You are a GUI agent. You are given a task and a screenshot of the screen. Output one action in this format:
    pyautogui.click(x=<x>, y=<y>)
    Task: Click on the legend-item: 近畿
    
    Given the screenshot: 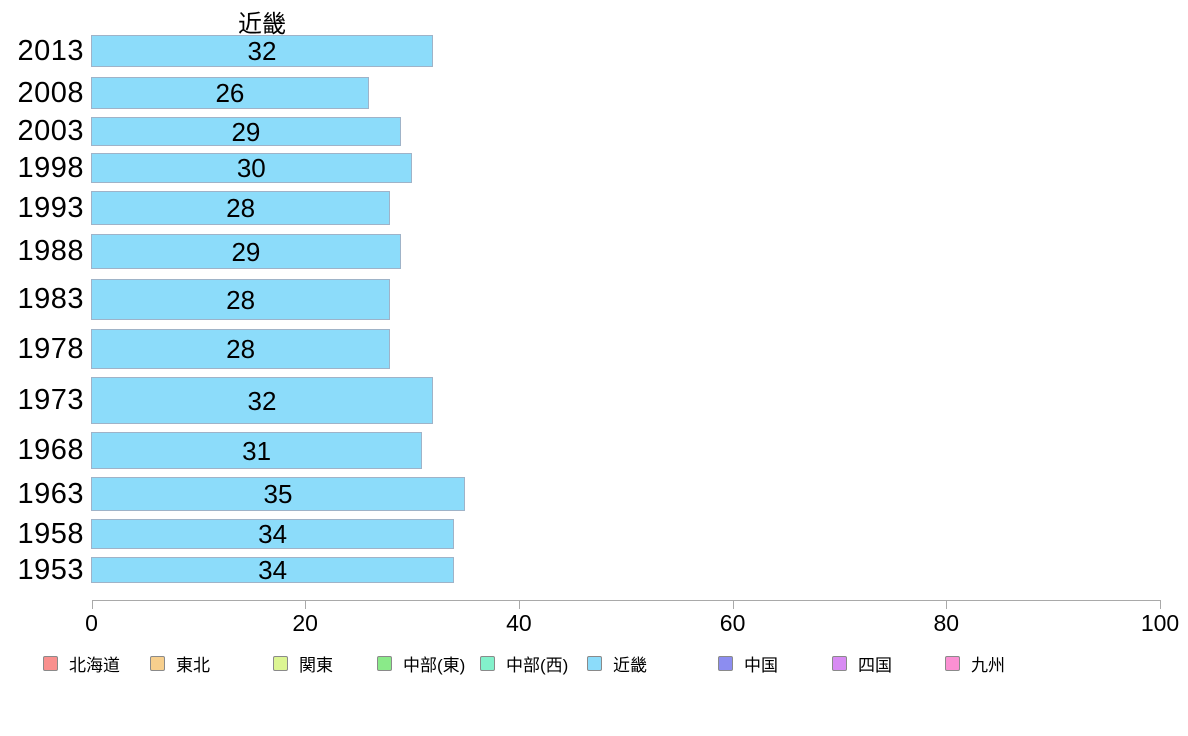 What is the action you would take?
    pyautogui.click(x=617, y=663)
    